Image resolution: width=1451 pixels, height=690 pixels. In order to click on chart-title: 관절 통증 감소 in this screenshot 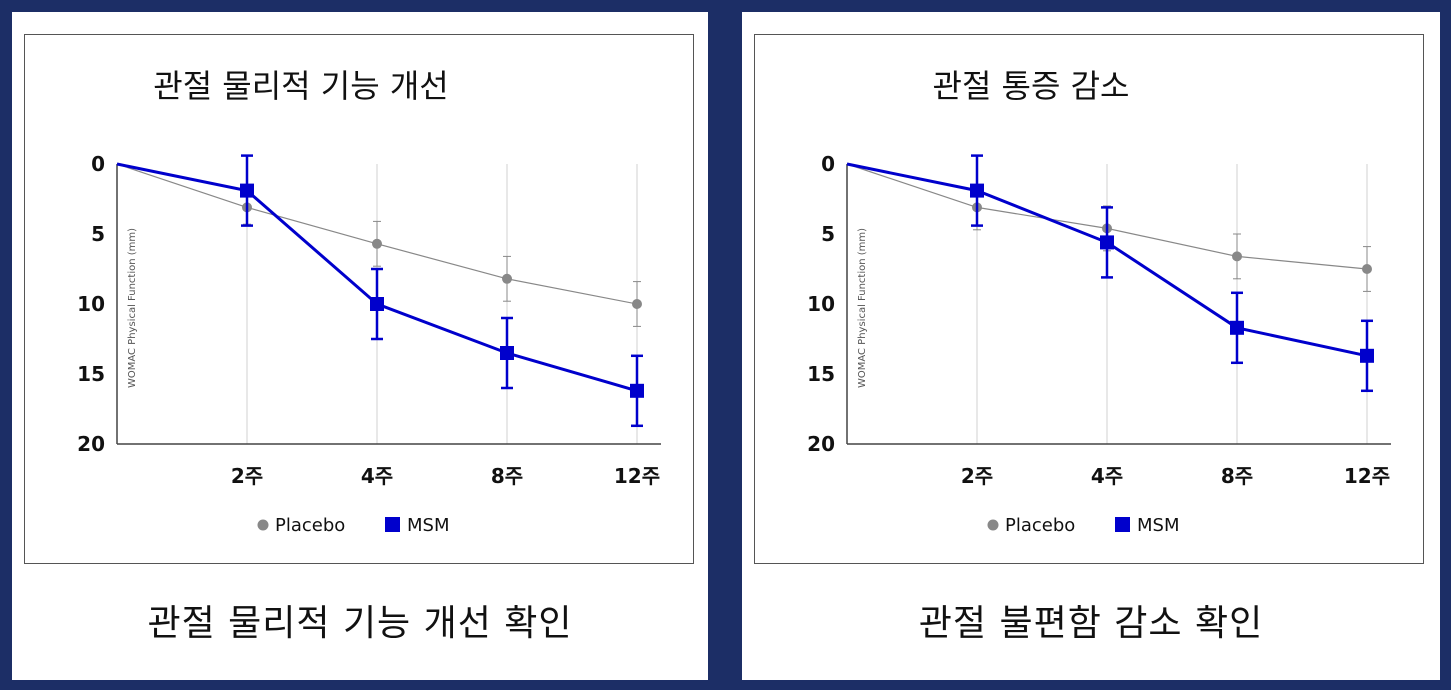, I will do `click(1031, 86)`.